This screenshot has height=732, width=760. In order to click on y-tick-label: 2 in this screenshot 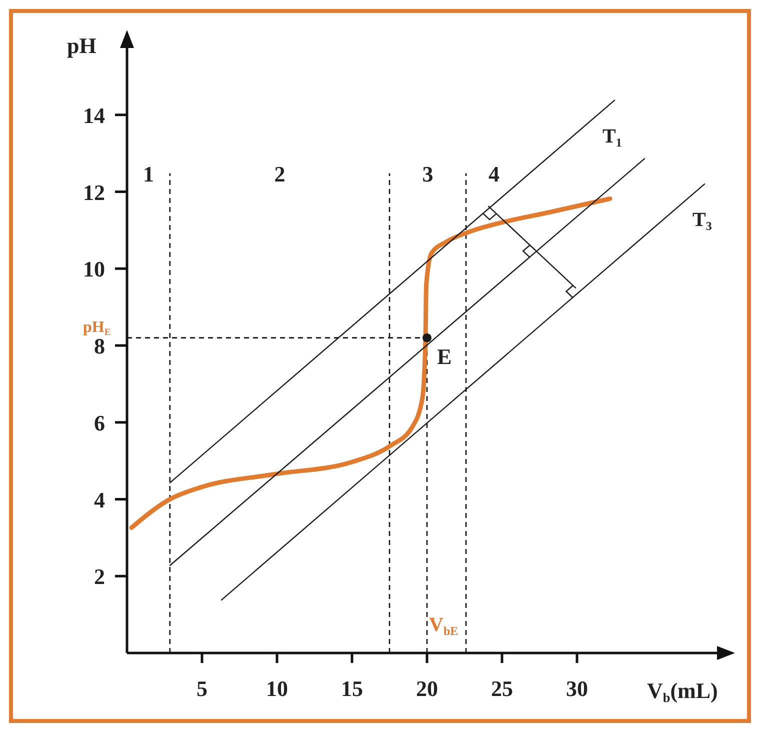, I will do `click(99, 577)`.